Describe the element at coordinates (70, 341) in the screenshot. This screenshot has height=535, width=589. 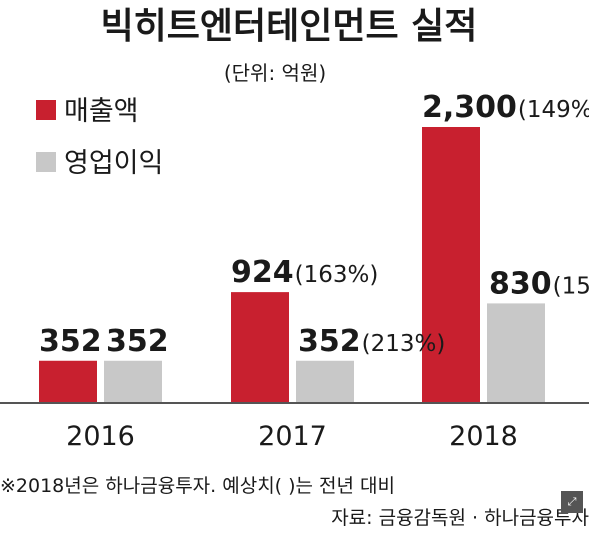
I see `value-label-2016-0: 352` at that location.